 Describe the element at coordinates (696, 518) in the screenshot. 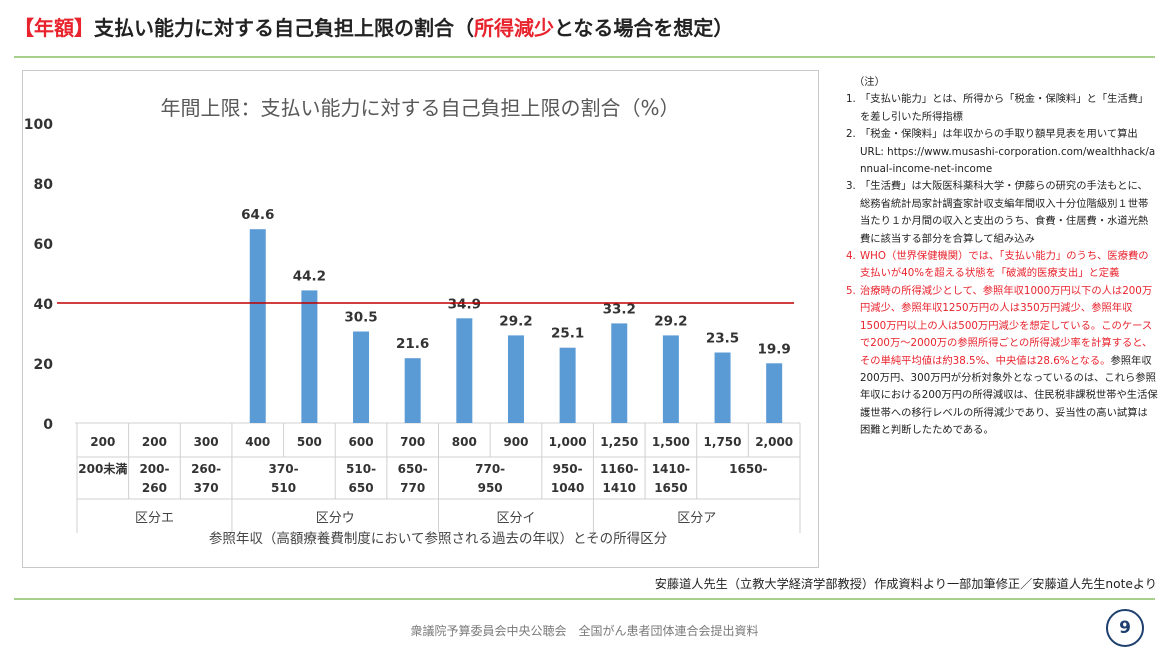

I see `income-group-label: 区分ア` at that location.